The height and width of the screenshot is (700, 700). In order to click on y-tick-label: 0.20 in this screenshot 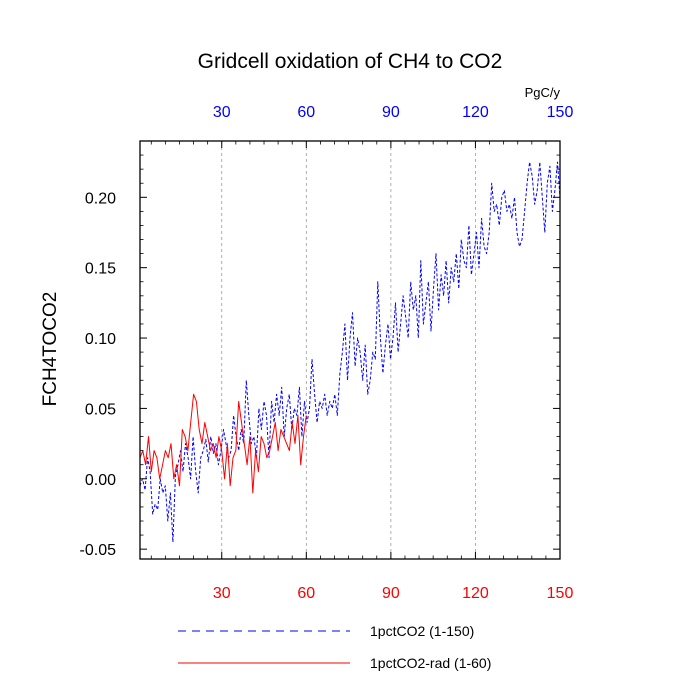, I will do `click(100, 198)`.